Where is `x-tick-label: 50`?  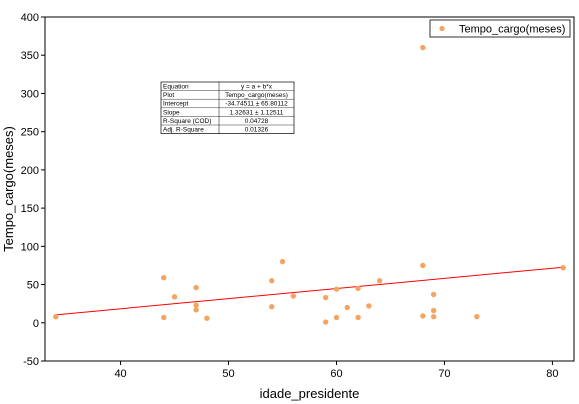
x-tick-label: 50 is located at coordinates (228, 374).